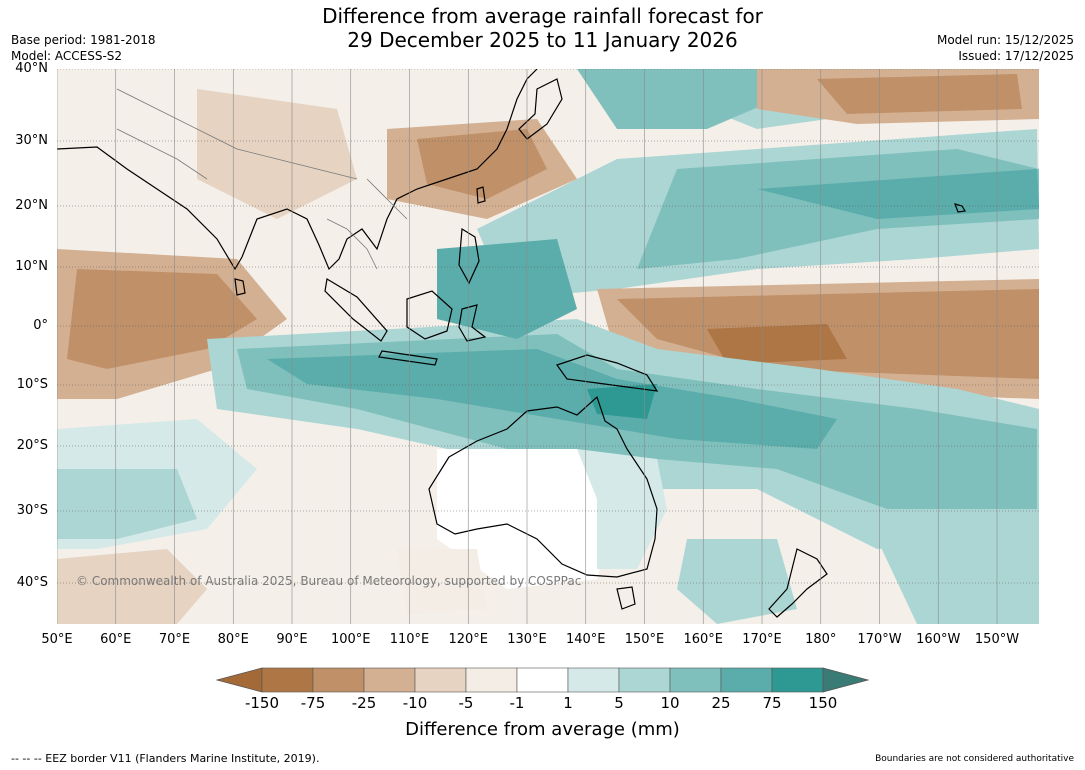  What do you see at coordinates (938, 639) in the screenshot?
I see `lon-tick-label: 160°W` at bounding box center [938, 639].